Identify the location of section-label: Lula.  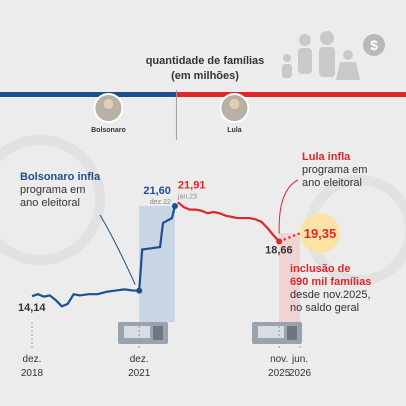
(234, 130).